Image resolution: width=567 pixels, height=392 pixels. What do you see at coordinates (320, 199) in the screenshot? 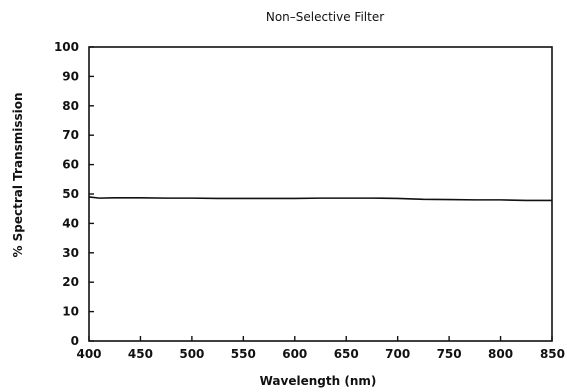
I see `transmission-series-line` at bounding box center [320, 199].